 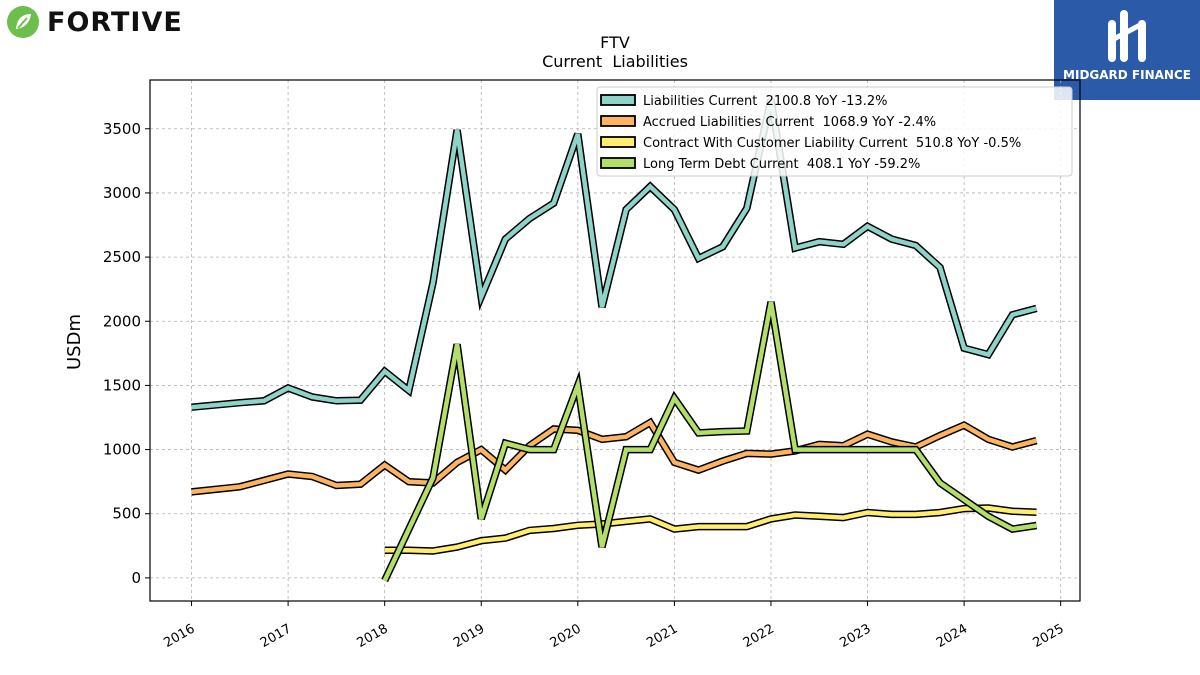 I want to click on x-tick-label: 2023, so click(x=855, y=636).